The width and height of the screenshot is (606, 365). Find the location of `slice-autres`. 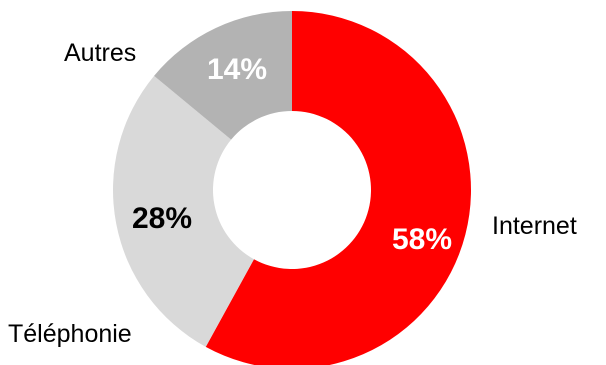

slice-autres is located at coordinates (223, 75).